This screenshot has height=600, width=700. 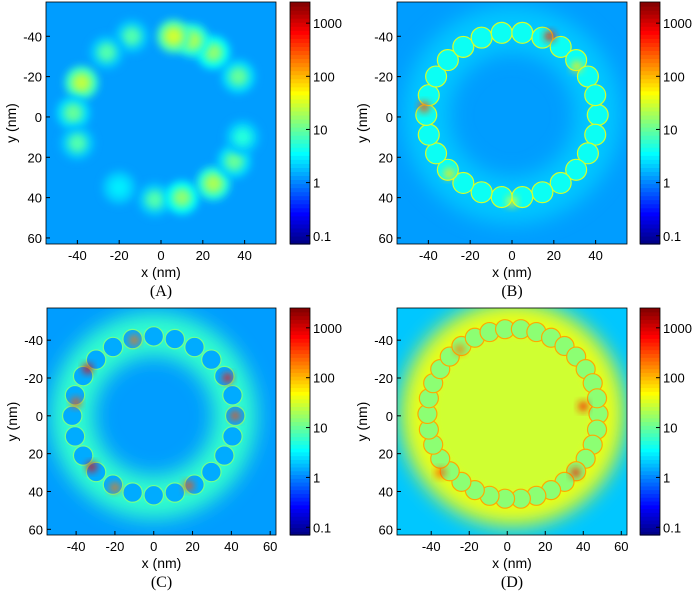 What do you see at coordinates (513, 413) in the screenshot?
I see `ring-interior` at bounding box center [513, 413].